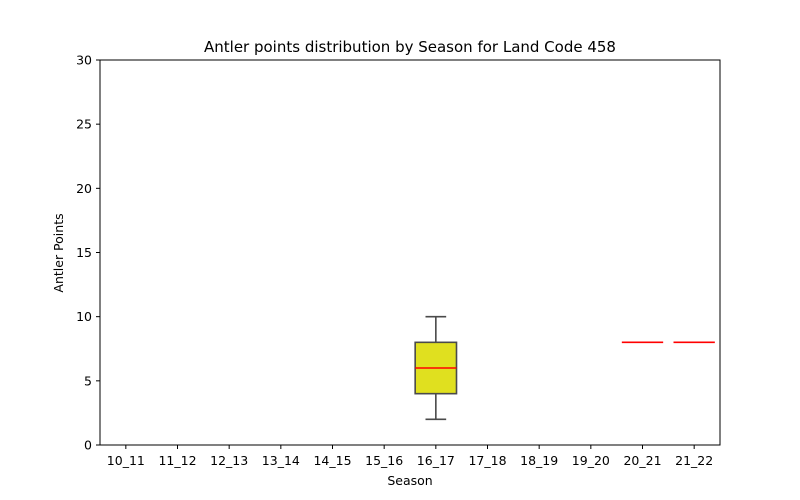 The height and width of the screenshot is (500, 800). What do you see at coordinates (487, 460) in the screenshot?
I see `x-tick-label: 17_18` at bounding box center [487, 460].